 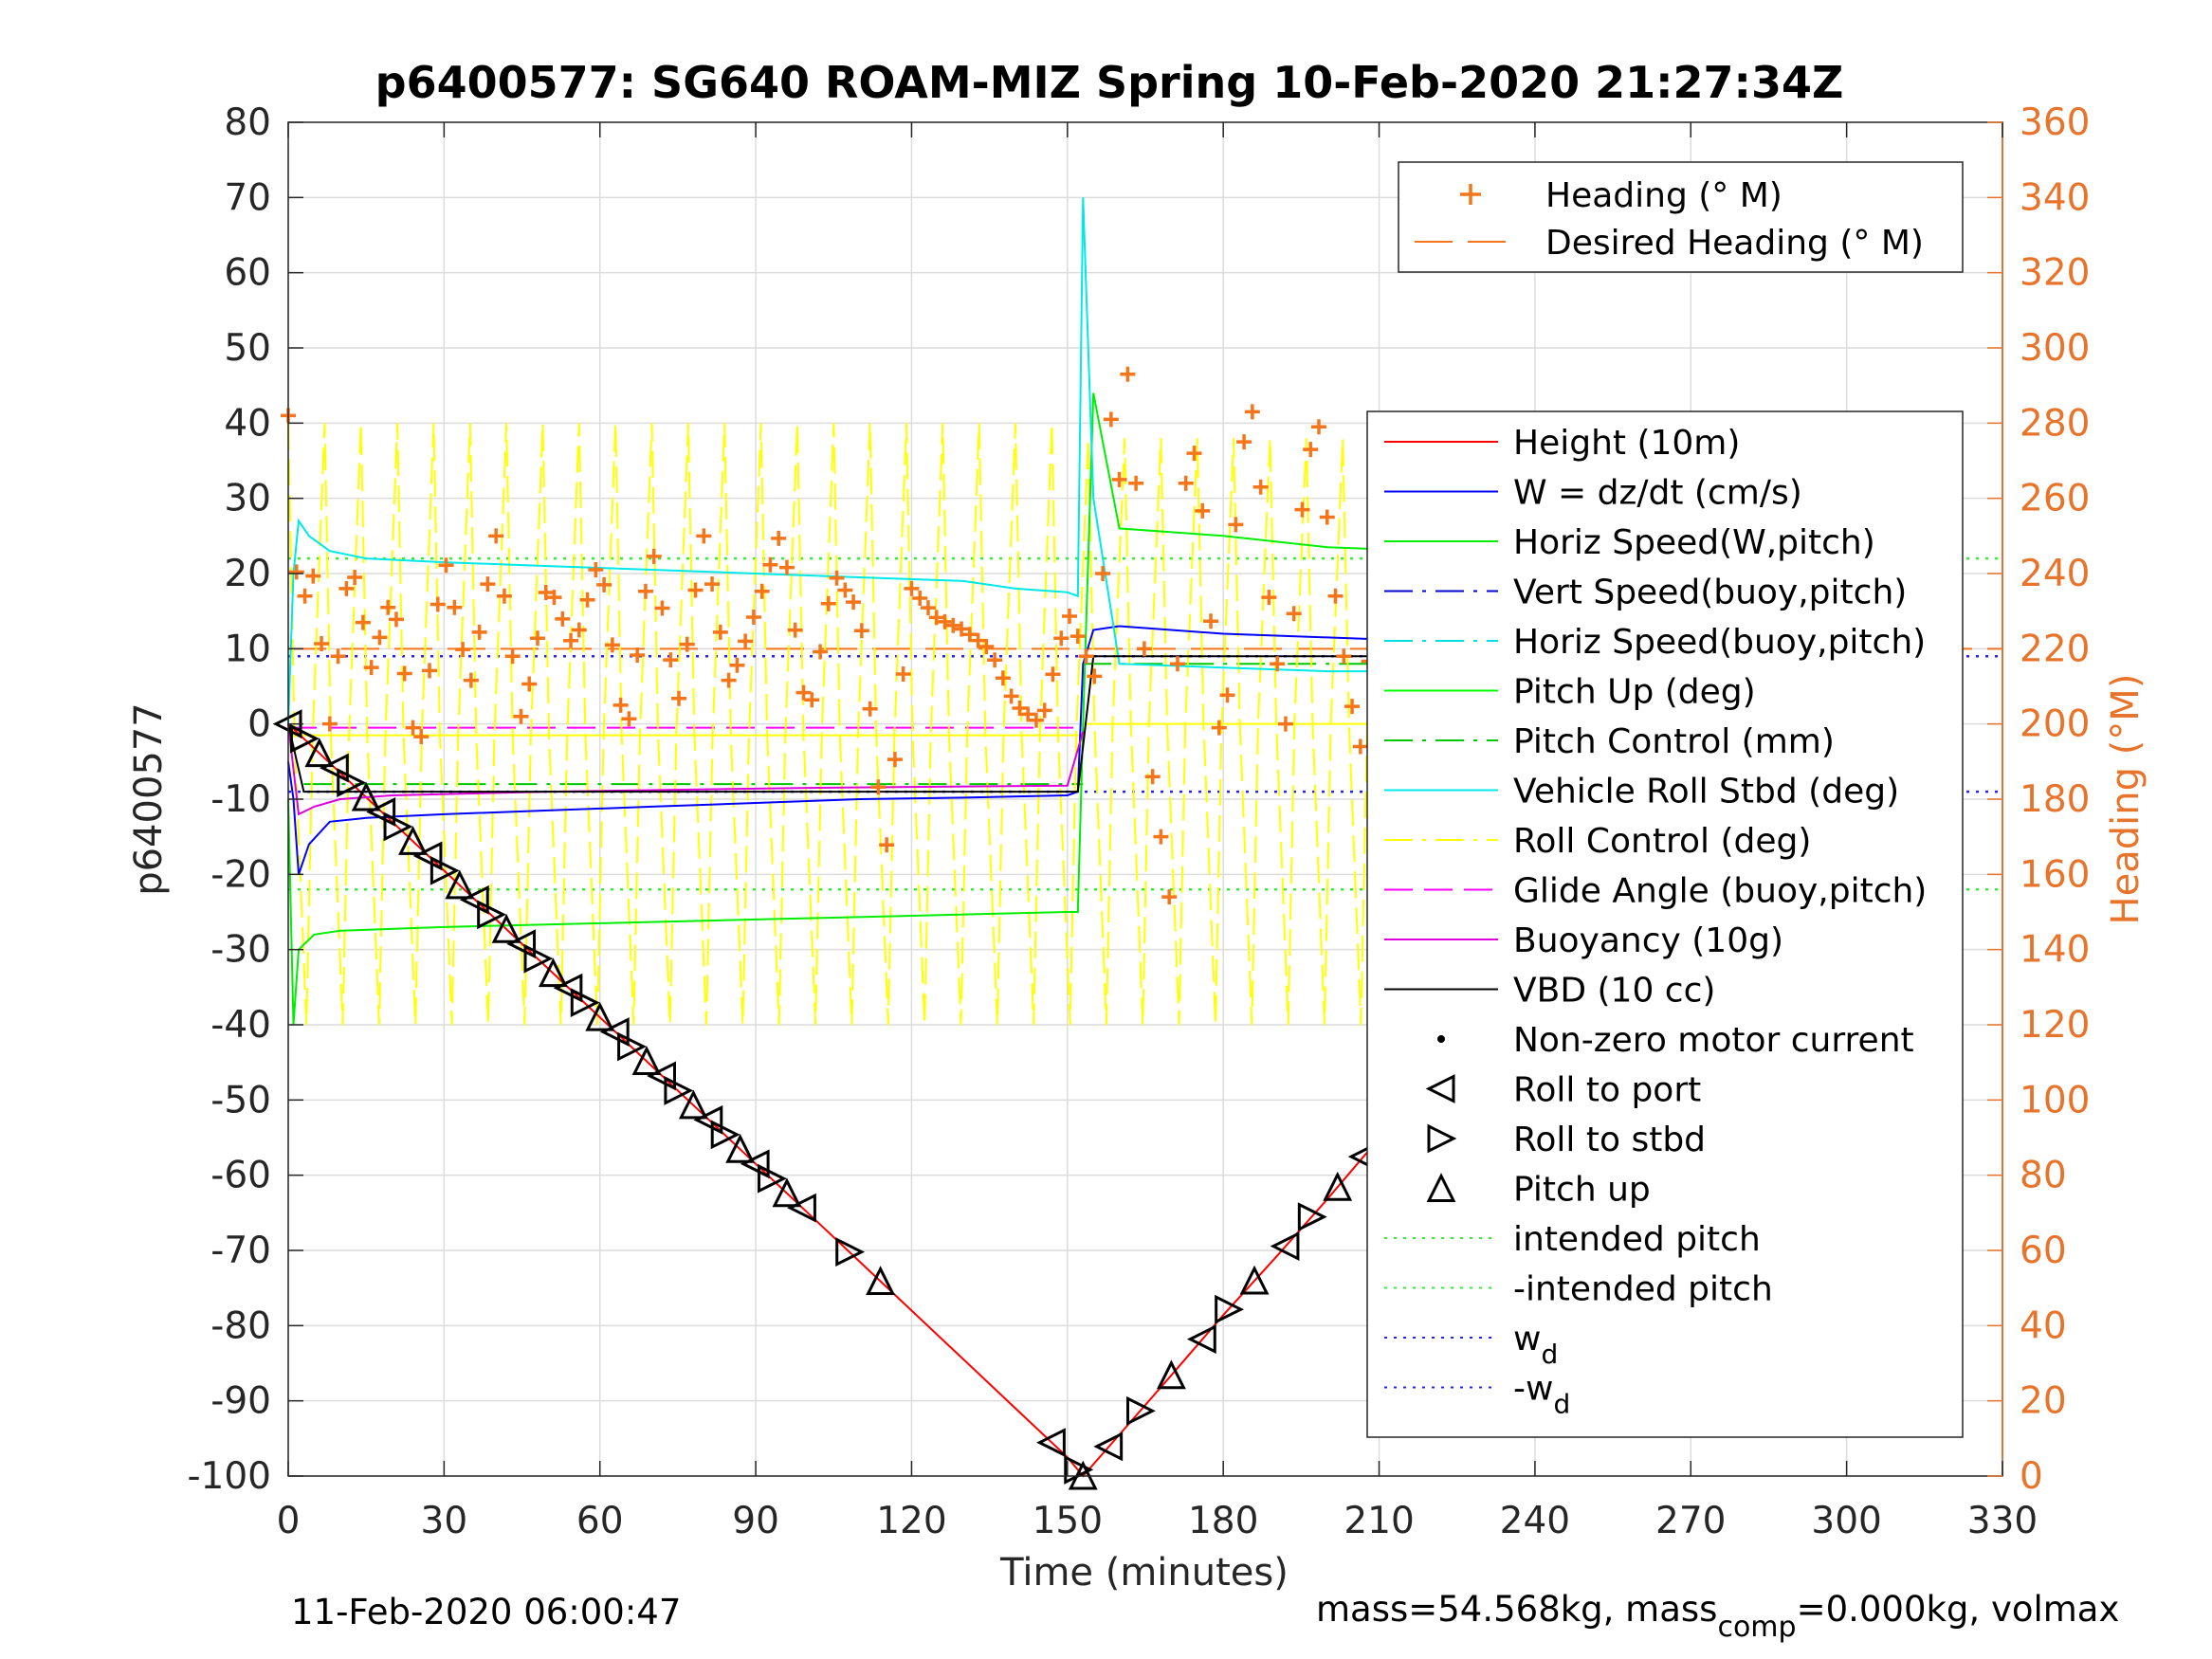 What do you see at coordinates (1846, 1521) in the screenshot?
I see `x-tick-label: 300` at bounding box center [1846, 1521].